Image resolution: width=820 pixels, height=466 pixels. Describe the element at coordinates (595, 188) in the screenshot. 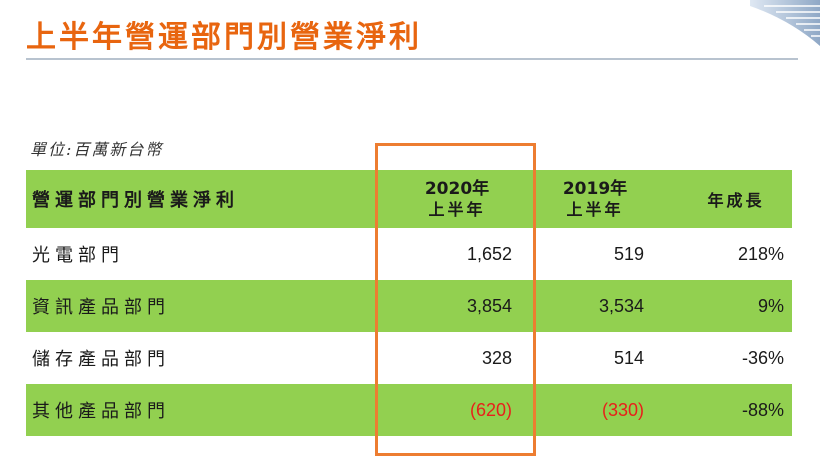

I see `header-2019-year: 2019年` at that location.